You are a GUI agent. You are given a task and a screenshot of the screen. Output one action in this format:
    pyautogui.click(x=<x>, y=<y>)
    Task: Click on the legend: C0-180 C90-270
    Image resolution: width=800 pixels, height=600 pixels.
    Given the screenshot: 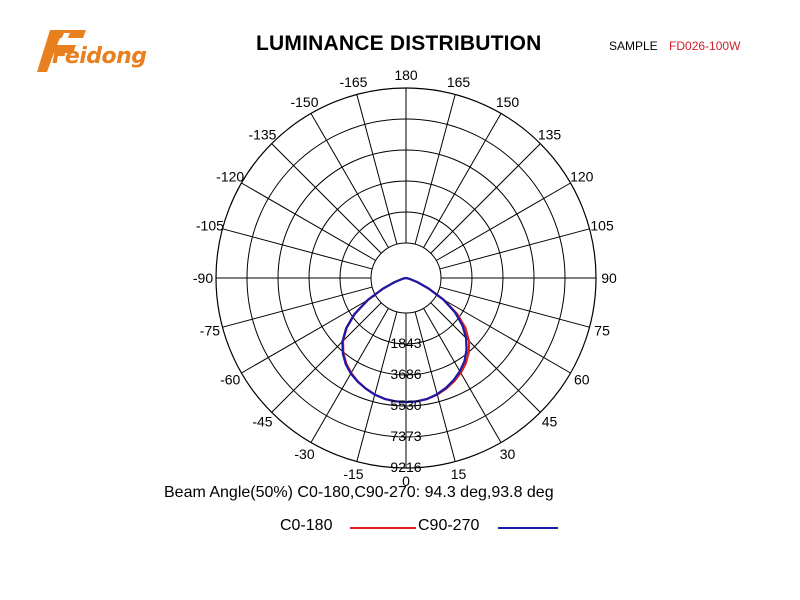 What is the action you would take?
    pyautogui.click(x=430, y=527)
    